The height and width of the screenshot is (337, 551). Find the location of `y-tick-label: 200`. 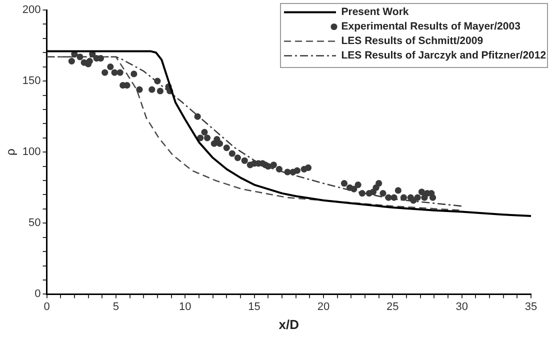

y-tick-label: 200 is located at coordinates (31, 10).